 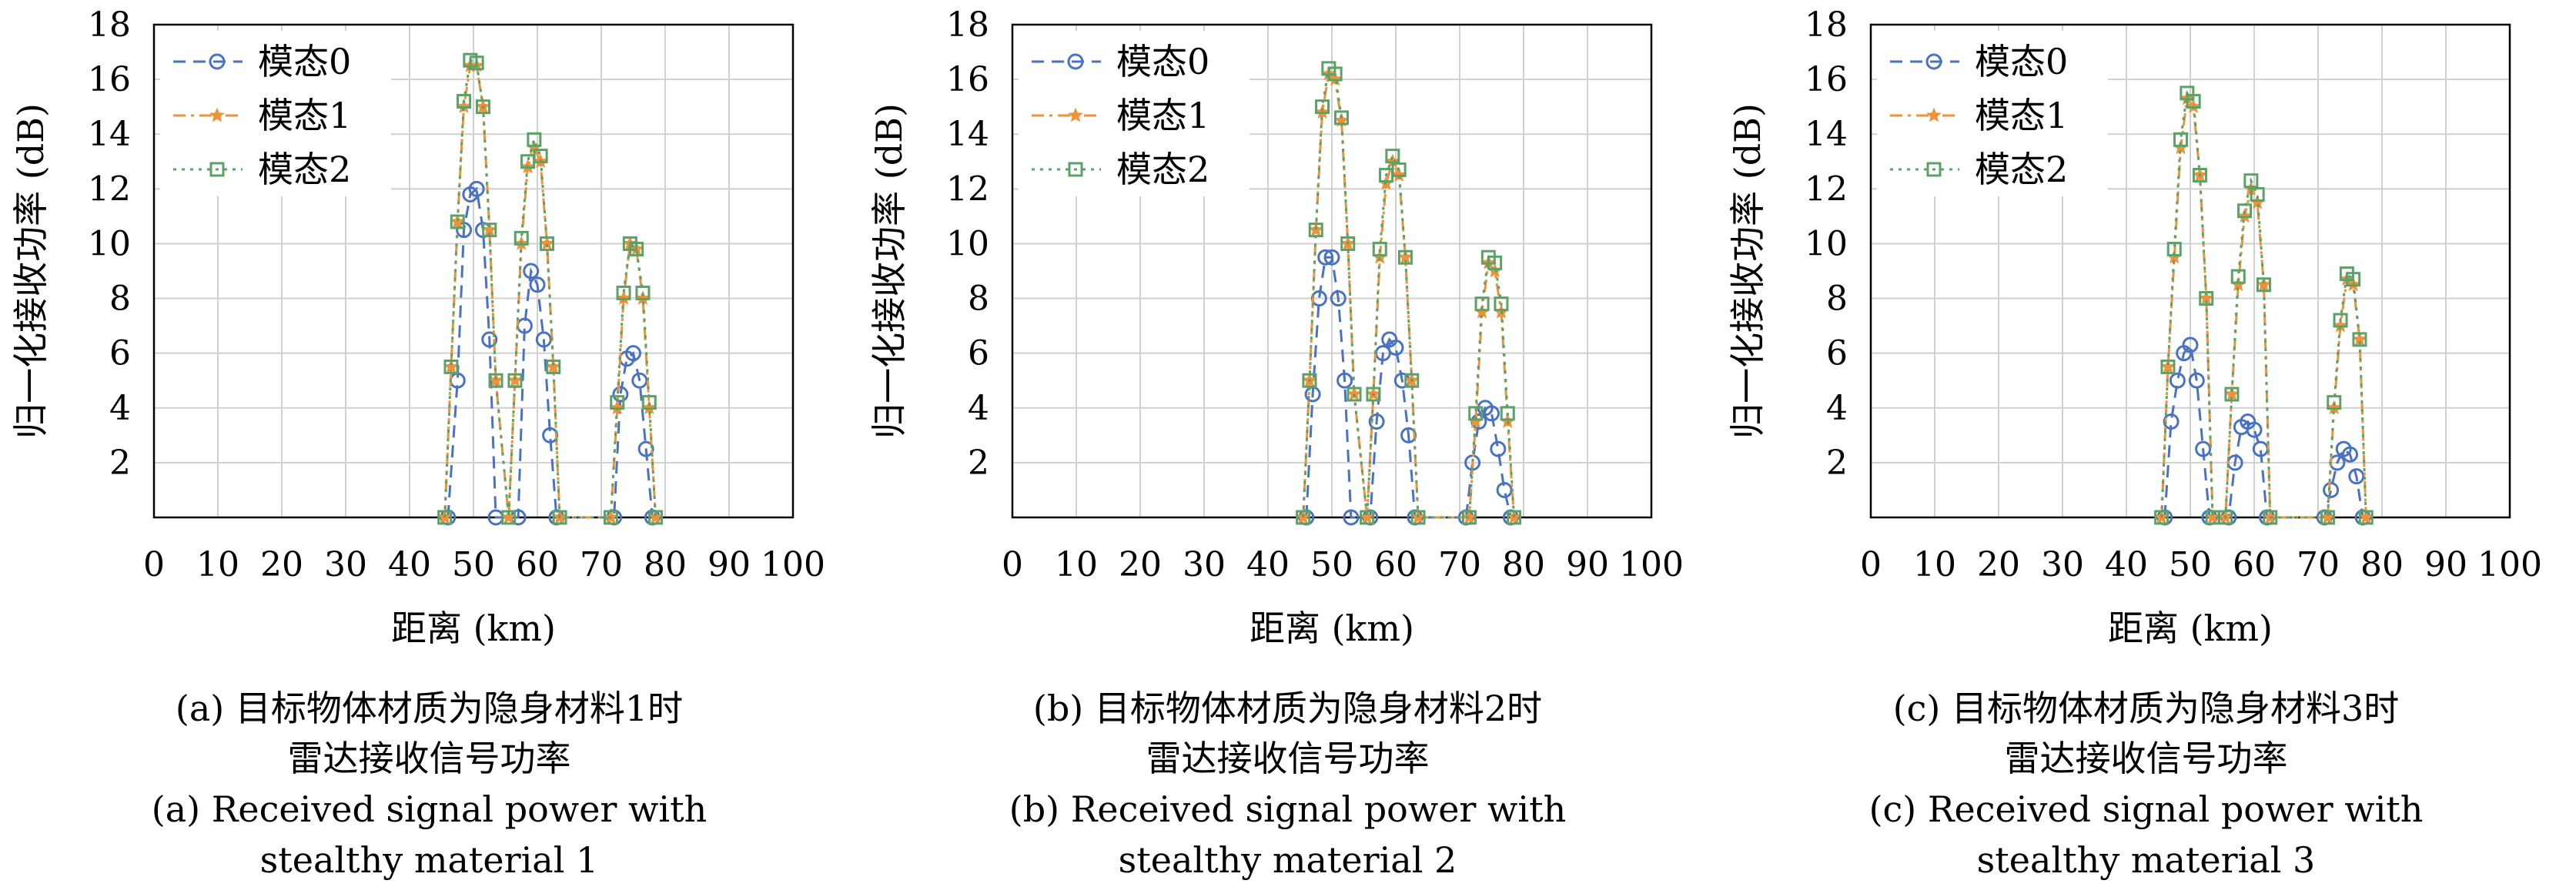 What do you see at coordinates (1837, 353) in the screenshot?
I see `y-tick-label: 6` at bounding box center [1837, 353].